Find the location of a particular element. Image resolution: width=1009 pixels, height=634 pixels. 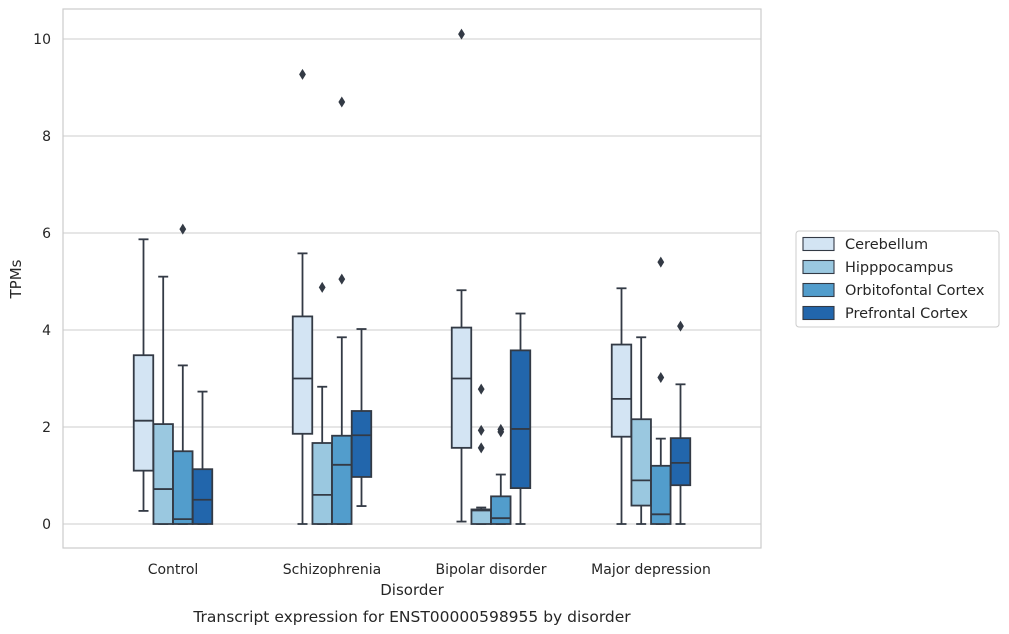

x-tick-label: Bipolar disorder is located at coordinates (490, 570).